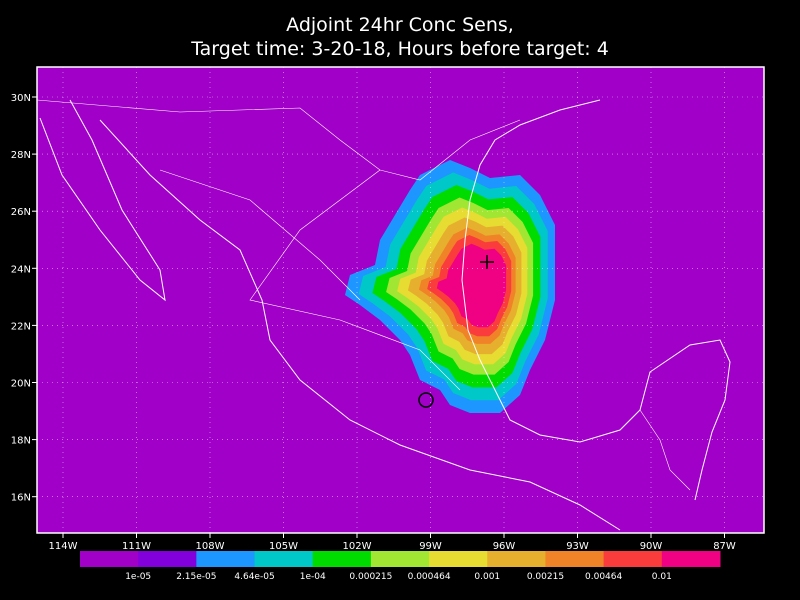 The height and width of the screenshot is (600, 800). I want to click on sensitivity-contour, so click(471, 285).